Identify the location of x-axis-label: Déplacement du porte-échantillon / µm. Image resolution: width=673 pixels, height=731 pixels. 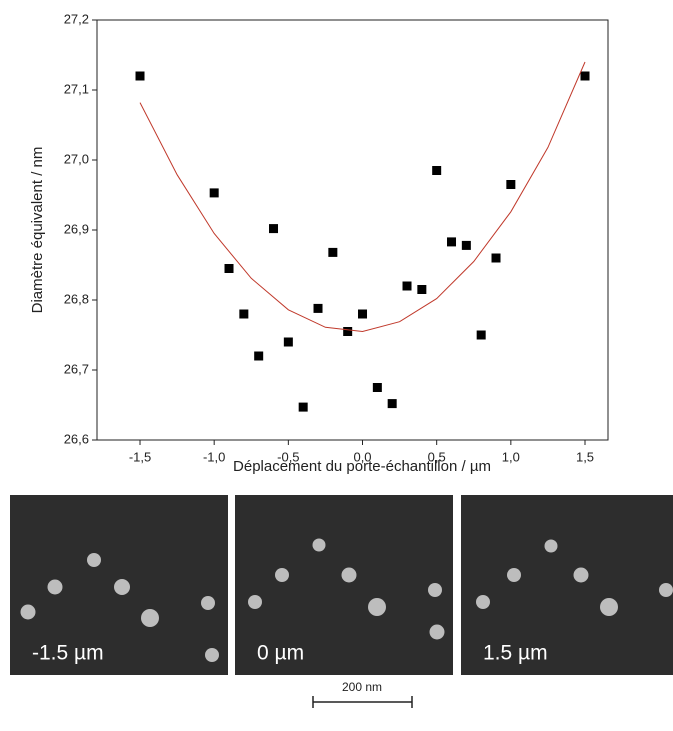
(362, 466).